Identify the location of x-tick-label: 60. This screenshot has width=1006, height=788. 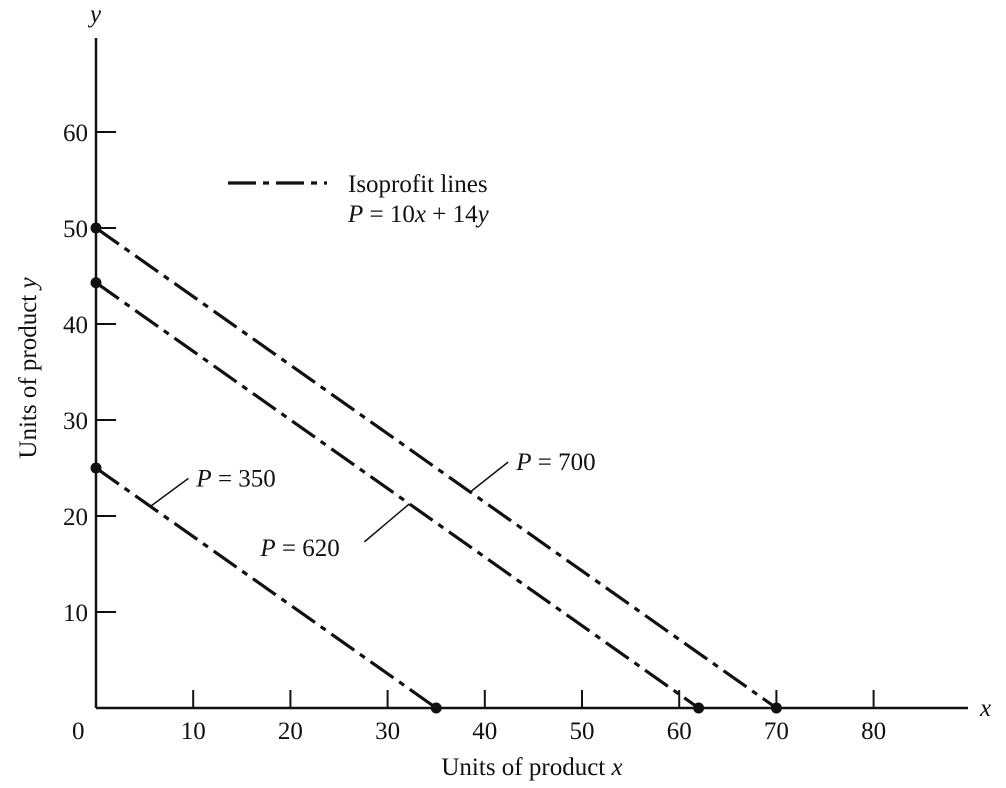
(679, 731).